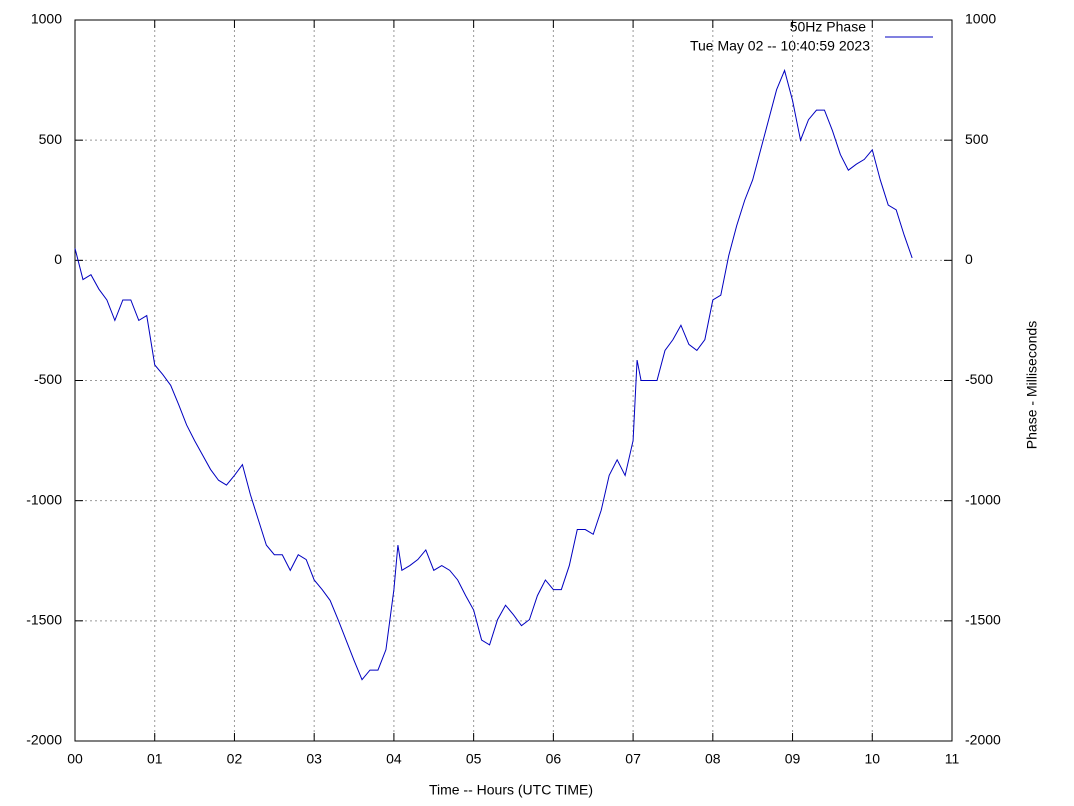  Describe the element at coordinates (235, 759) in the screenshot. I see `x-tick-label: 02` at that location.